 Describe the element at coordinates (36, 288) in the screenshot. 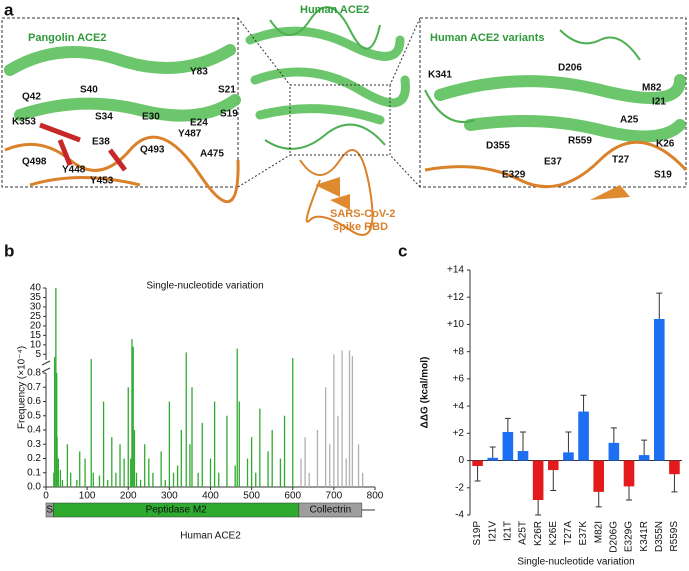

I see `y-tick-label: 40` at that location.